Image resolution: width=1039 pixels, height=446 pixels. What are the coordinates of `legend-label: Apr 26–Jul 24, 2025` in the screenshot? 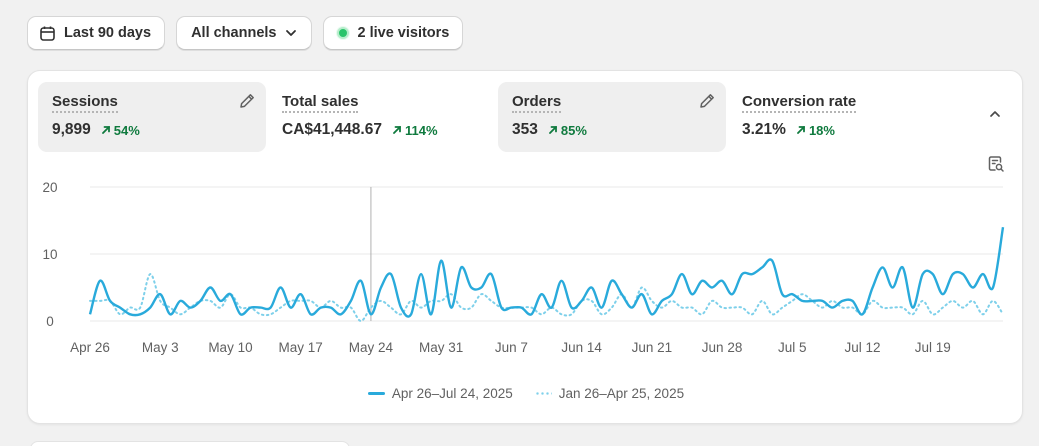 It's located at (452, 393).